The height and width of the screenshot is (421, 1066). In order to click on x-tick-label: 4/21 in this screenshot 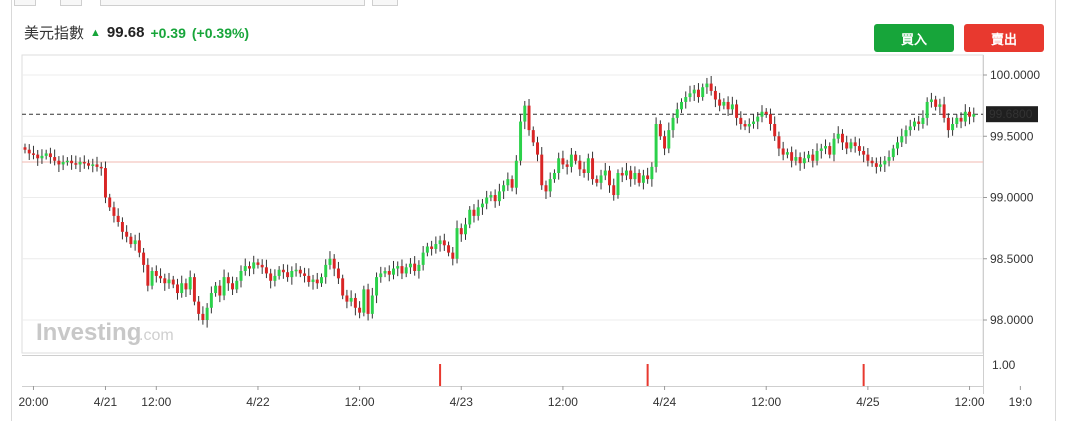, I will do `click(106, 402)`.